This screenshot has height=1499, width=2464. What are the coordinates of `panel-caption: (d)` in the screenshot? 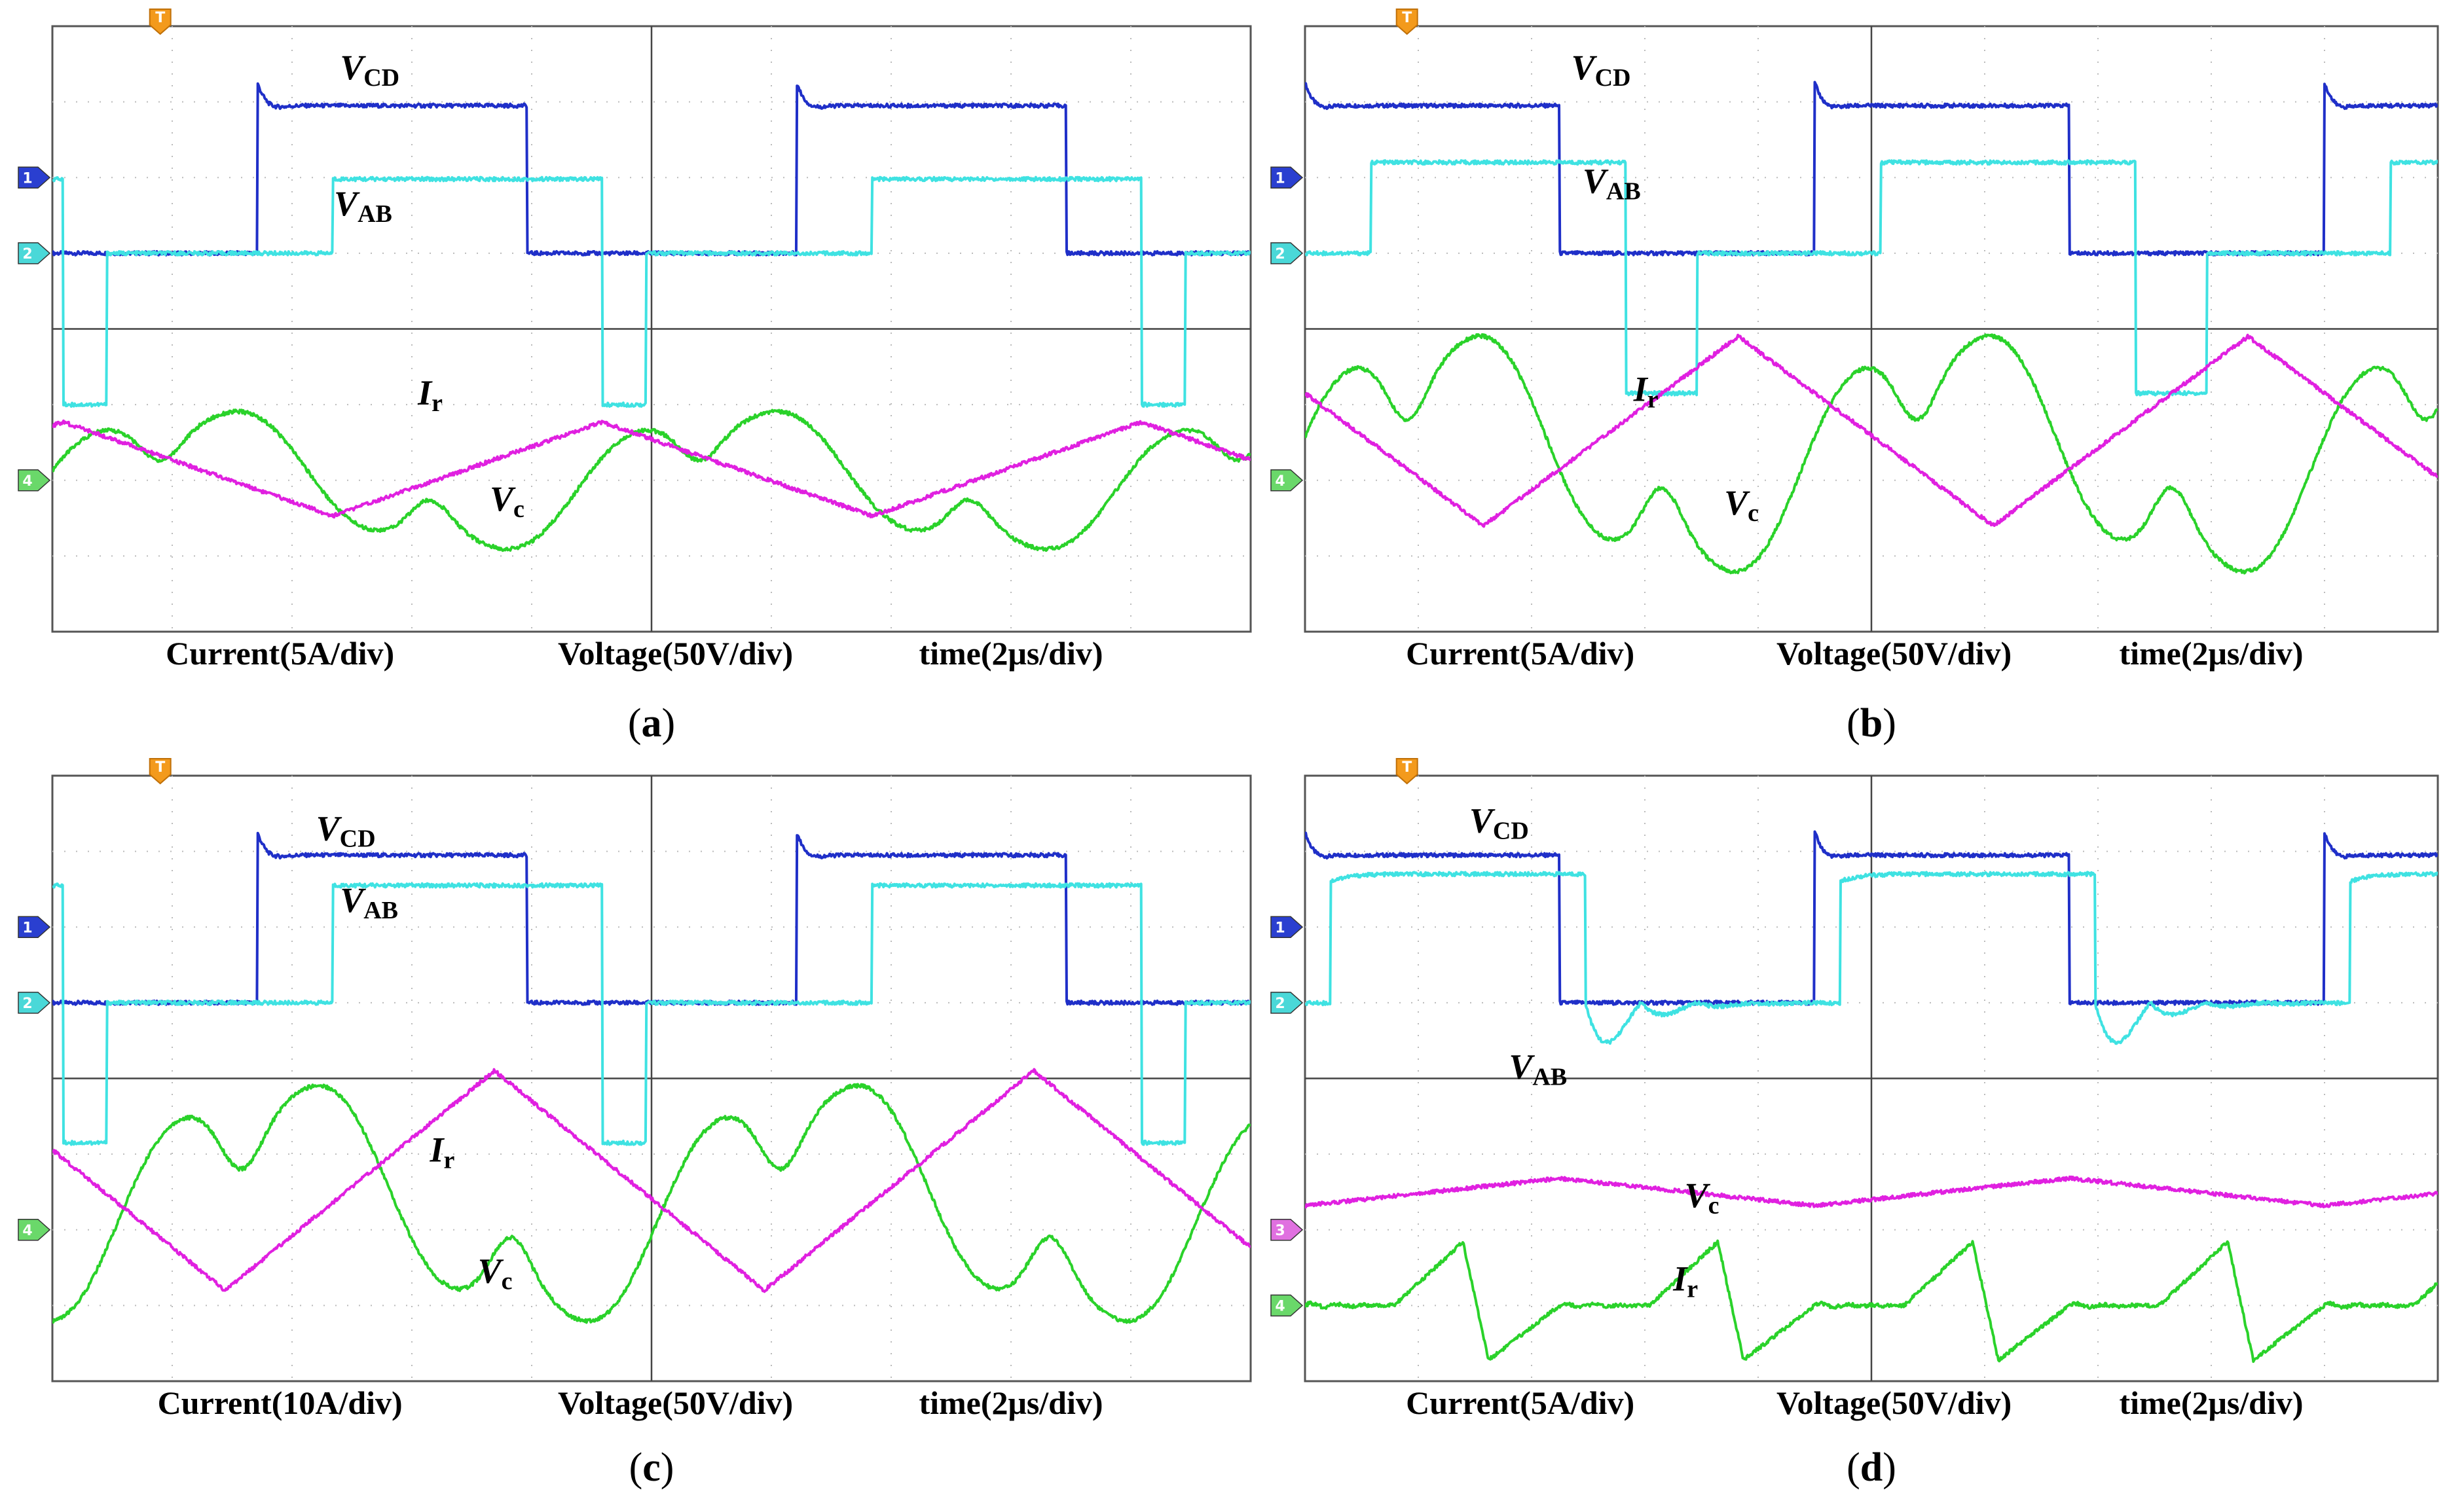 It's located at (1871, 1468).